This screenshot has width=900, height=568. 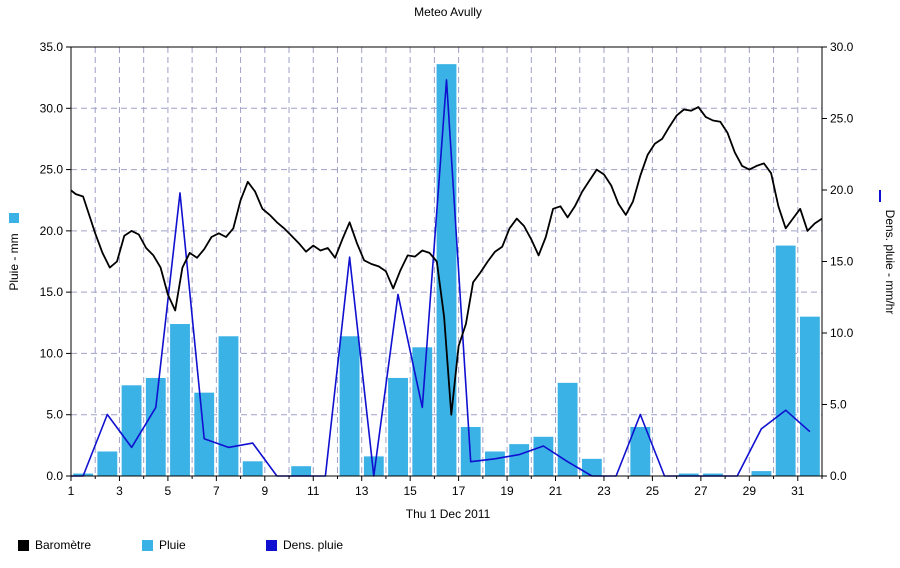 I want to click on right-axis-title: Dens. pluie - mm/hr, so click(x=890, y=262).